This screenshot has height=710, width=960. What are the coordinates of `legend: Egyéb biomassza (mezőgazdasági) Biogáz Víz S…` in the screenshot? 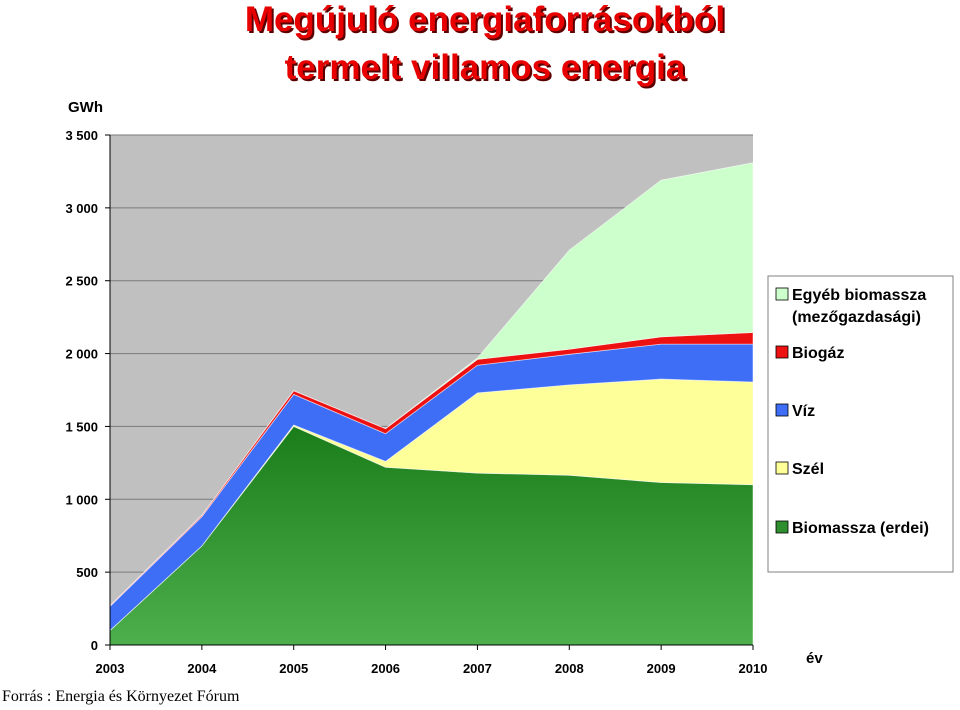 It's located at (860, 424).